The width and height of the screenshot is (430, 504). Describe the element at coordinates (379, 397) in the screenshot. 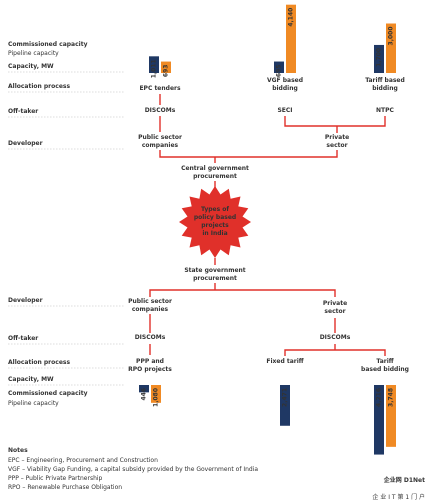

I see `bar-value-label: 4,216` at that location.